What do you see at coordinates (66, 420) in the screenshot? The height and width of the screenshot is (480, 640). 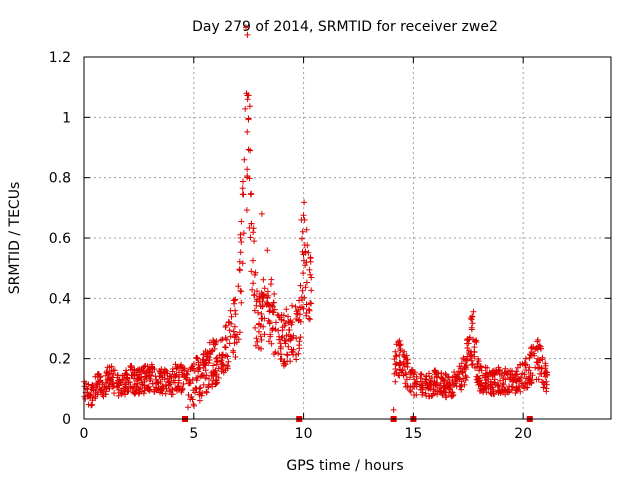 I see `y-tick-label: 0` at bounding box center [66, 420].